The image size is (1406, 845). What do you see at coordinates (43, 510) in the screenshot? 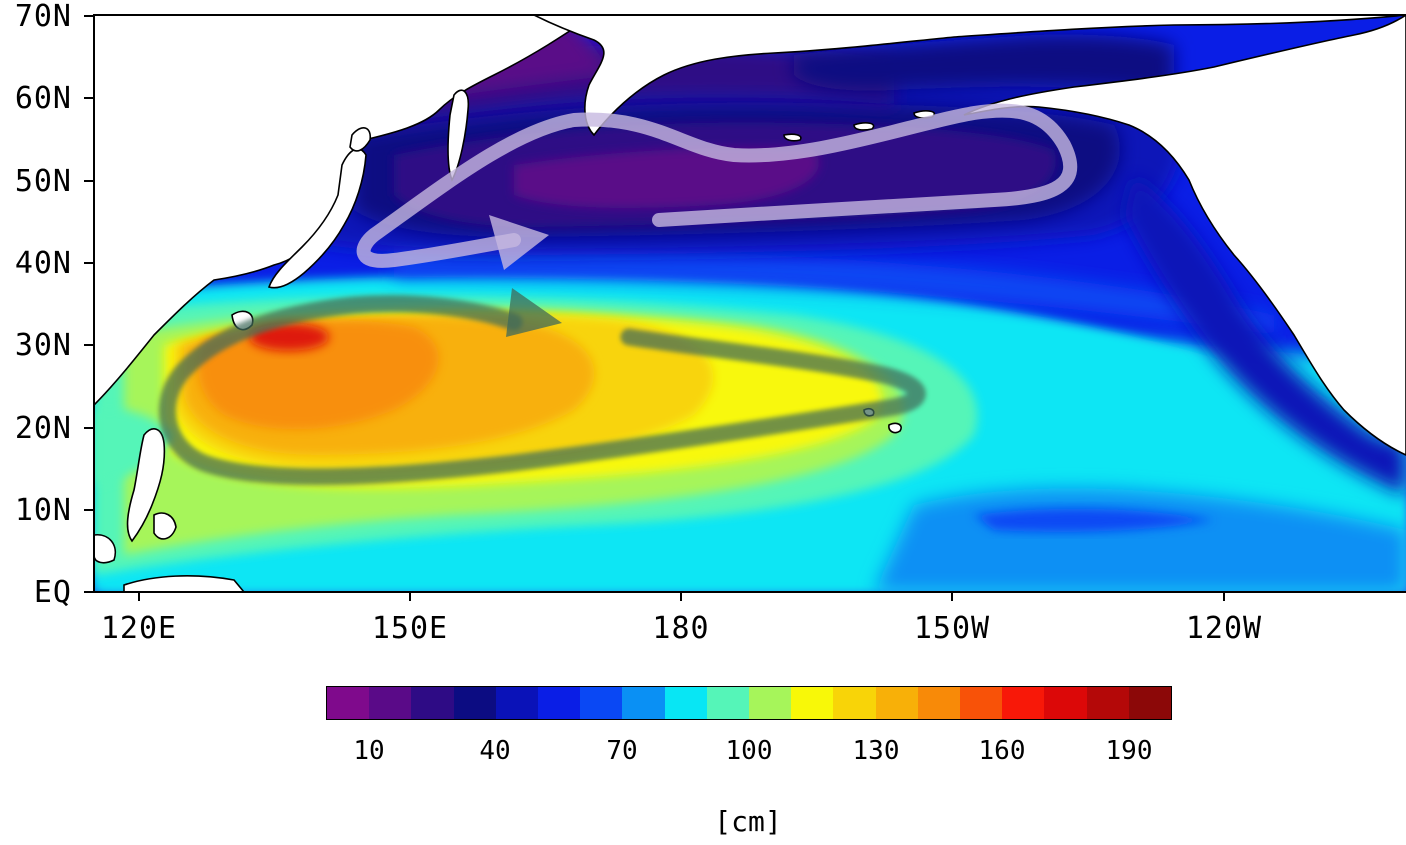
I see `lat-label-10n: 10N` at bounding box center [43, 510].